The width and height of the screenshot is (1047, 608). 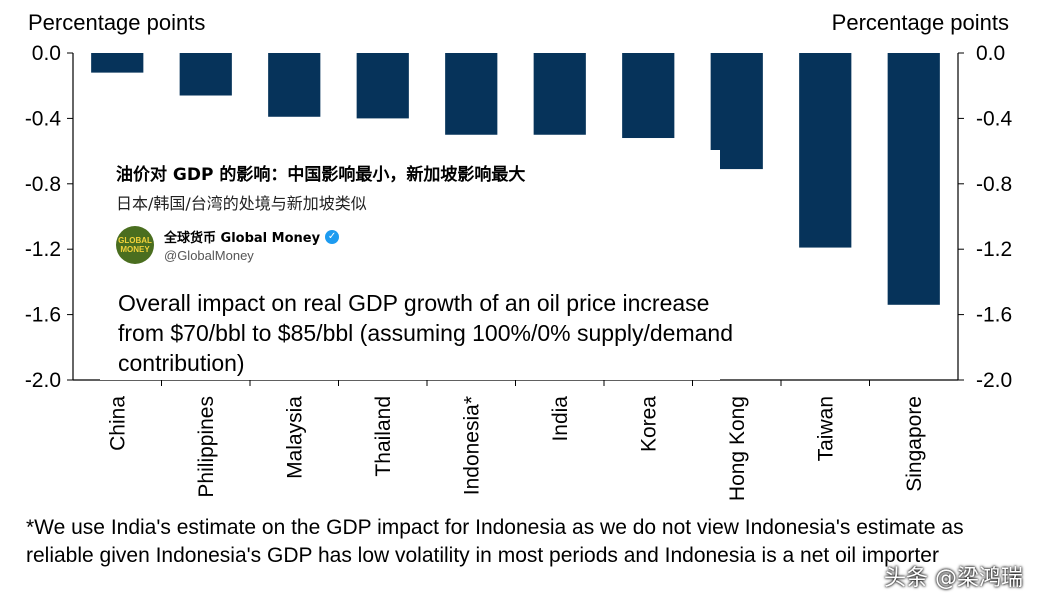 What do you see at coordinates (994, 249) in the screenshot?
I see `y-tick-label-right: -1.2` at bounding box center [994, 249].